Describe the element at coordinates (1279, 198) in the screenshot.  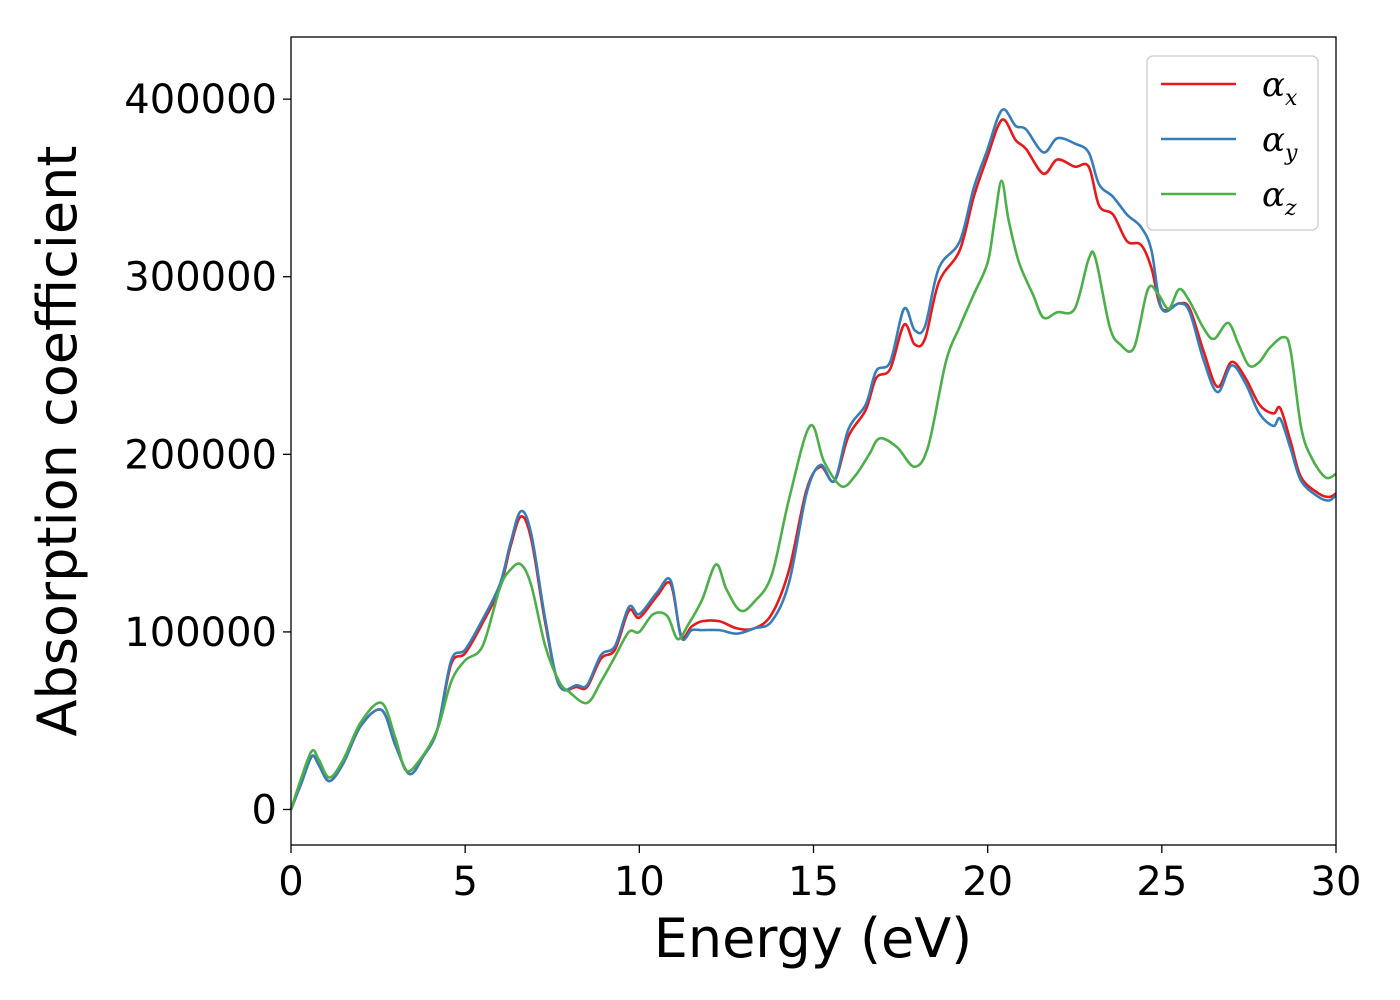
I see `legend-label-z: αz` at that location.